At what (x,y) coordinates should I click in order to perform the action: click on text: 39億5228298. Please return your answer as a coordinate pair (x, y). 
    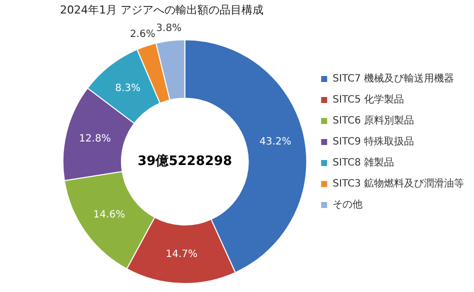
    Looking at the image, I should click on (185, 160).